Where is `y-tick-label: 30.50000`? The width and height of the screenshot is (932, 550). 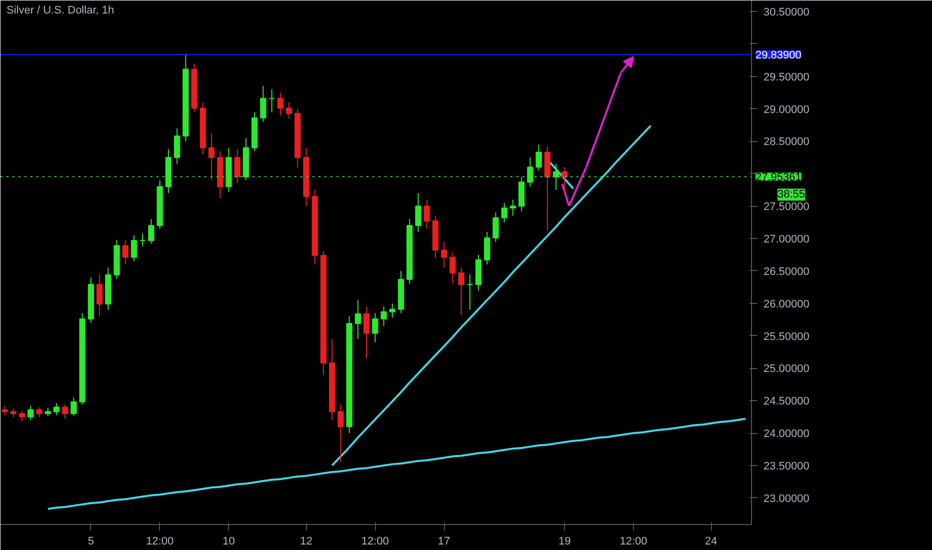
y-tick-label: 30.50000 is located at coordinates (787, 12).